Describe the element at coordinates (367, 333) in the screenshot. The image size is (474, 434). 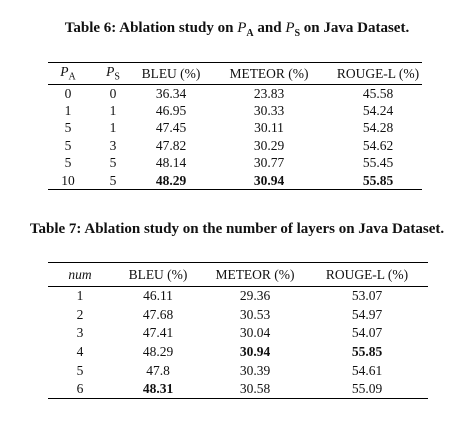
I see `cell: 54.07` at that location.